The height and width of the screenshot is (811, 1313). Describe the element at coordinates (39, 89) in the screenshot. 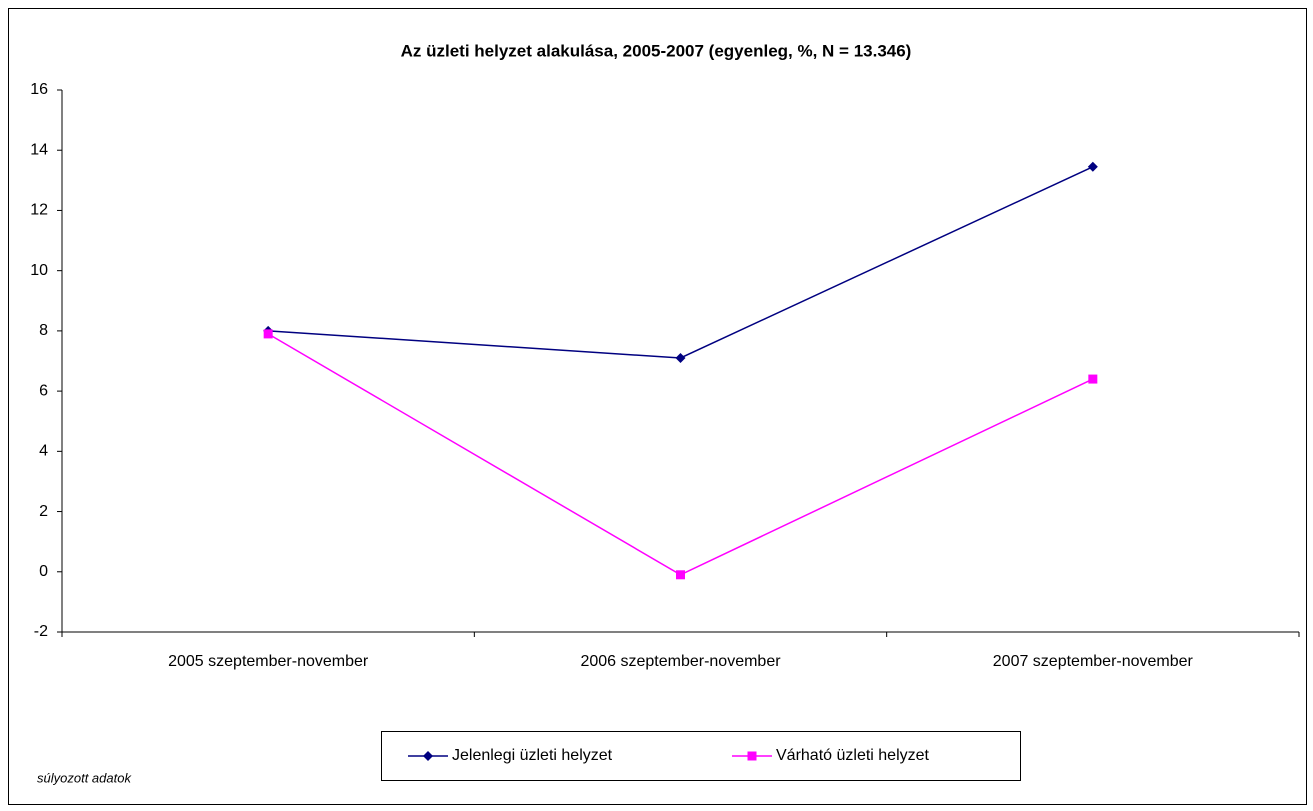

I see `y-tick-label: 16` at that location.